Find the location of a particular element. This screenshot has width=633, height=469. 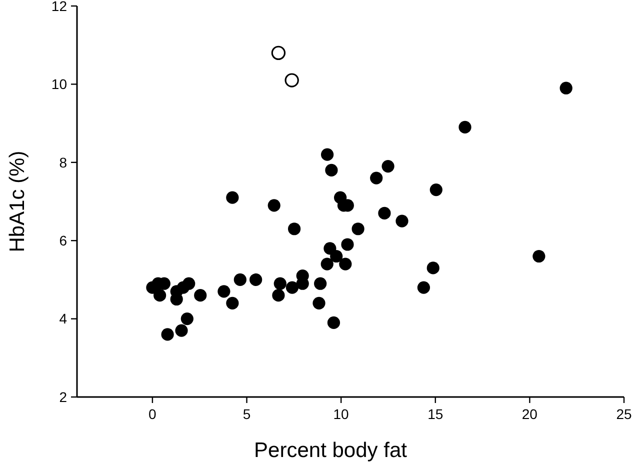

x-tick-label: 10 is located at coordinates (341, 414).